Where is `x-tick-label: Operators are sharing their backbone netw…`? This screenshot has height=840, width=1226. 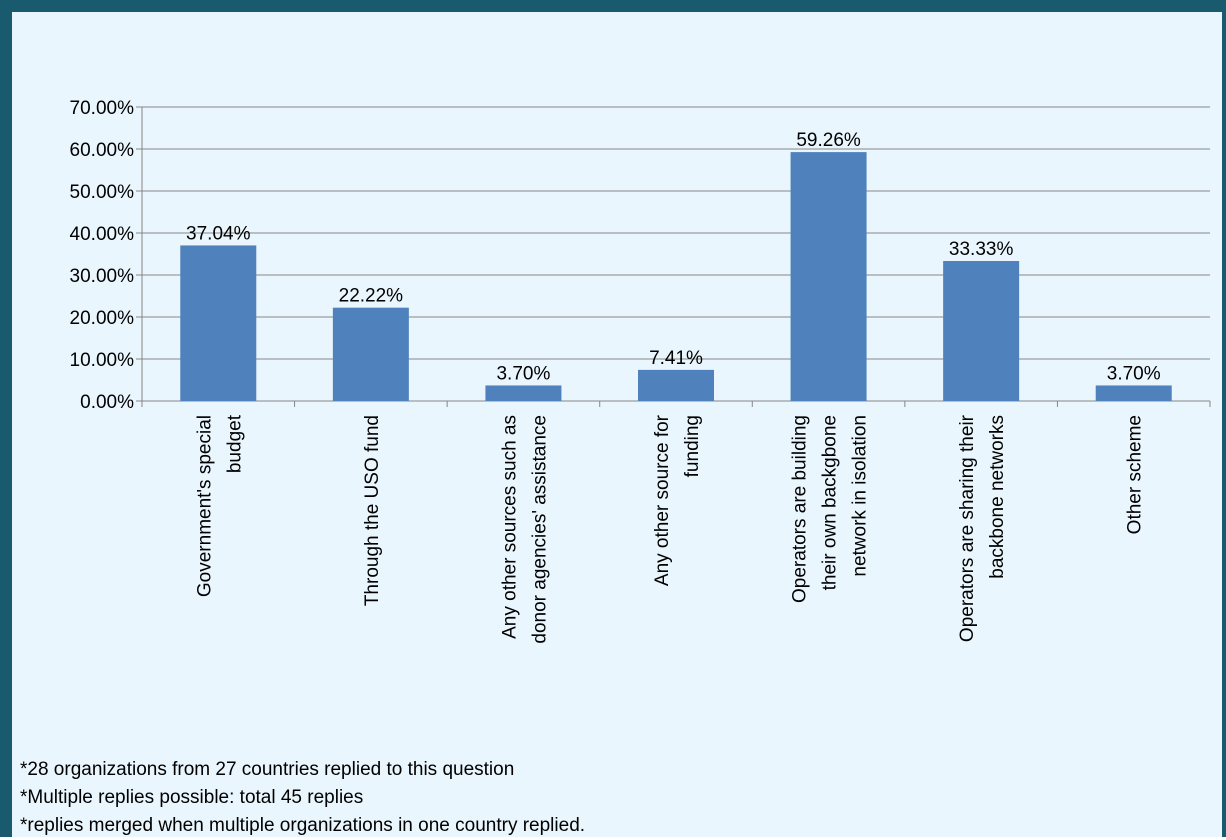 x-tick-label: Operators are sharing their backbone netw… is located at coordinates (982, 528).